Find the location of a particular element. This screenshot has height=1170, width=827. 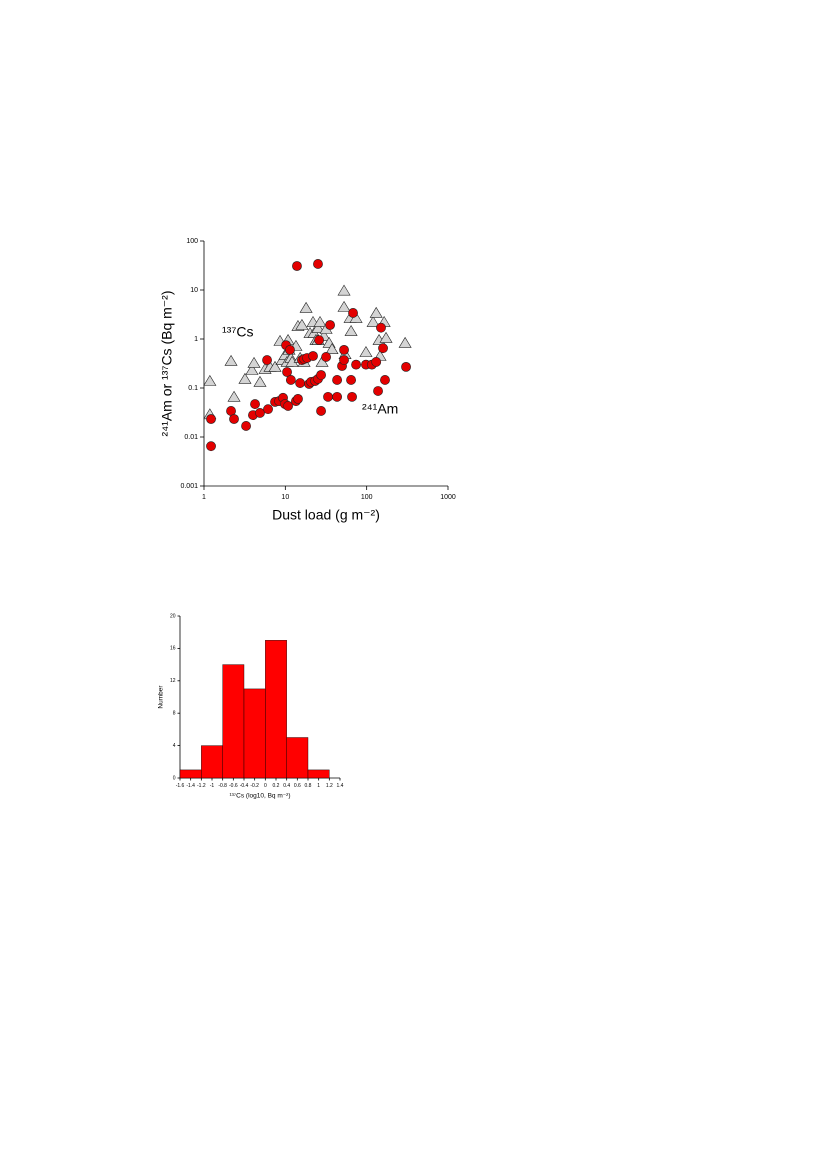

x-axis-title: ¹³⁷Cs (log10, Bq m⁻²) is located at coordinates (259, 796).